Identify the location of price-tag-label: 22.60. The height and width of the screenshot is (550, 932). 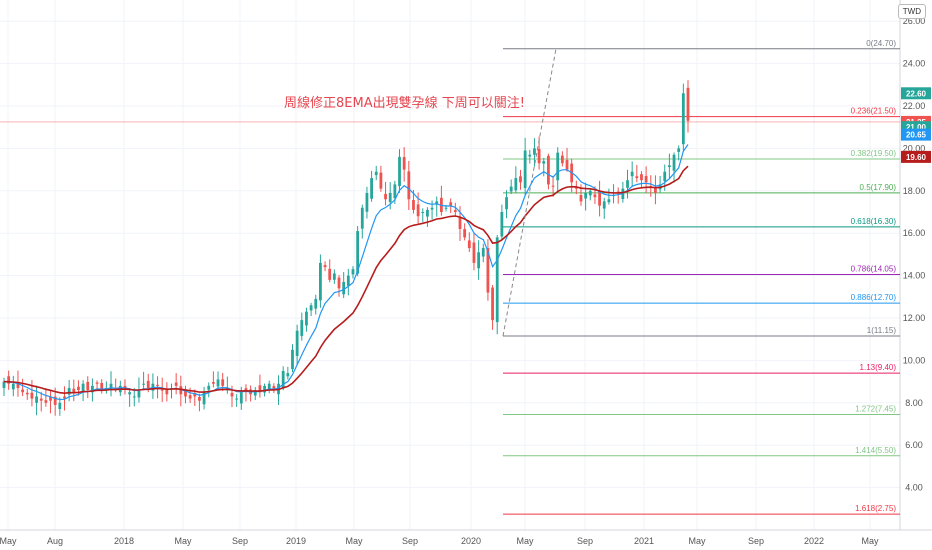
(916, 93).